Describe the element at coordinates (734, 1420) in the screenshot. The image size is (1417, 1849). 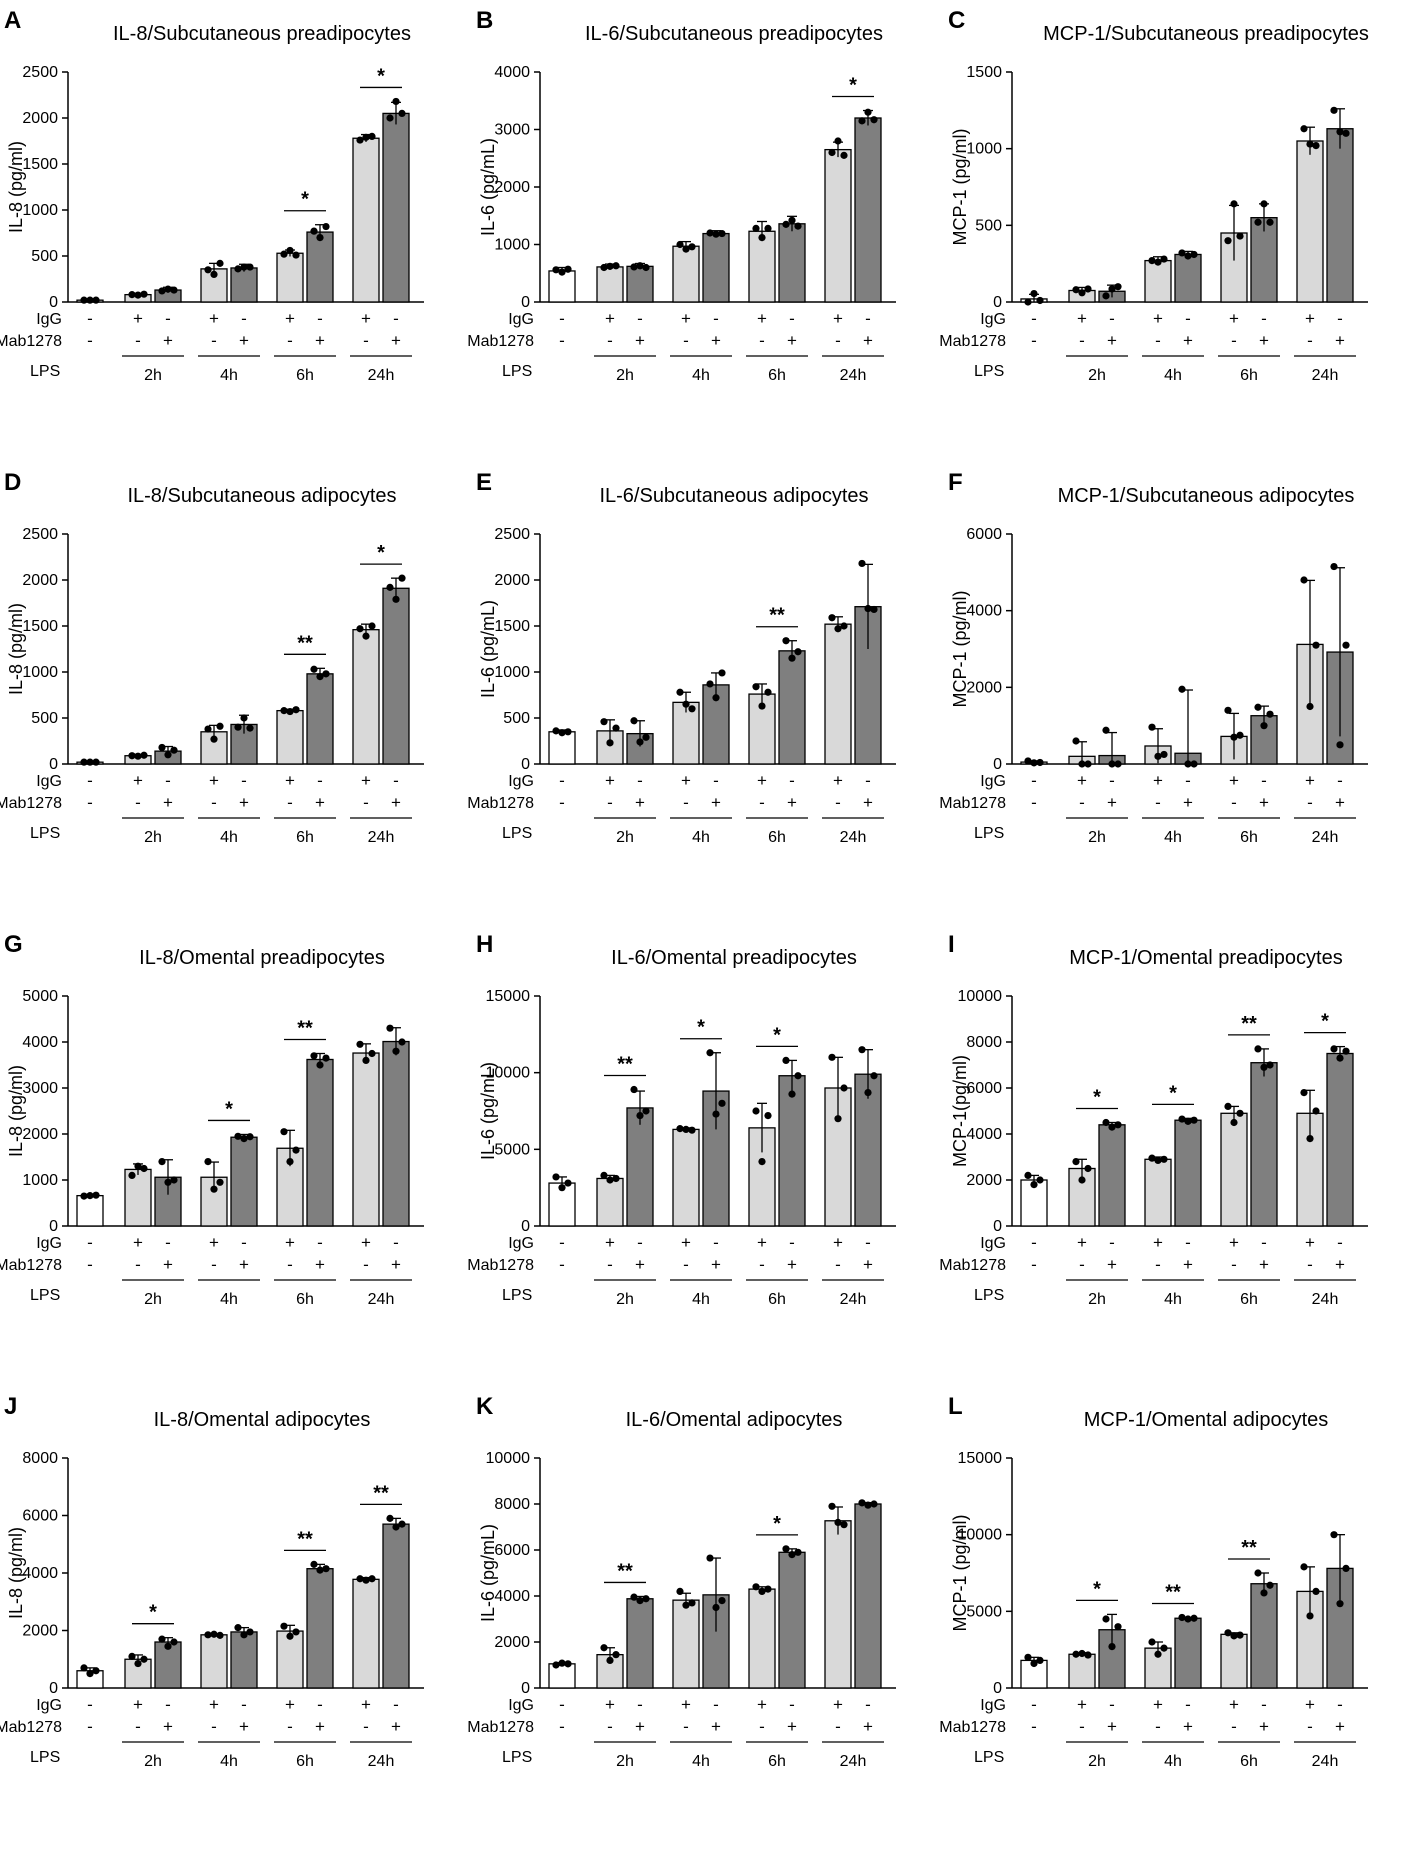
I see `panel-title: IL-6/Omental adipocytes` at that location.